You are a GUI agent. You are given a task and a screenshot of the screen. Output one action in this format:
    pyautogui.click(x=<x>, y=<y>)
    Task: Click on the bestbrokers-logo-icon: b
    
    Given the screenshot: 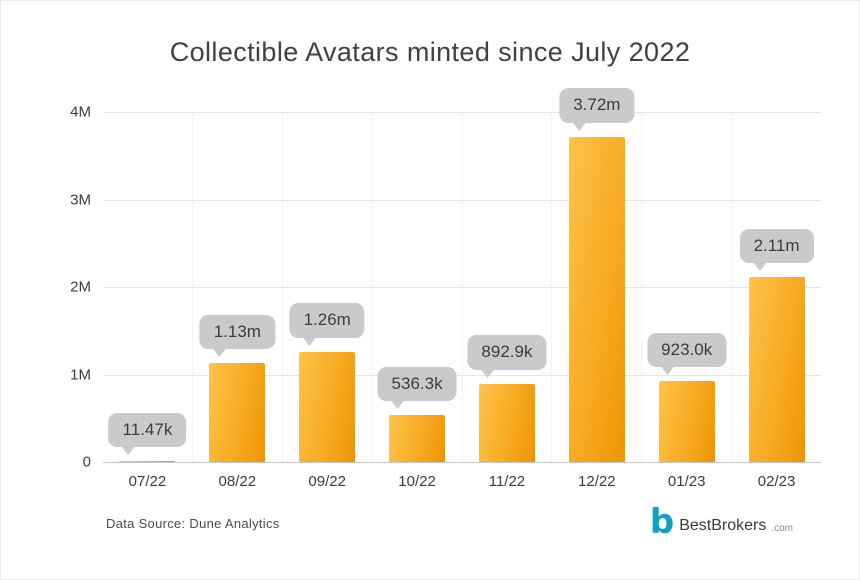 What is the action you would take?
    pyautogui.click(x=662, y=522)
    